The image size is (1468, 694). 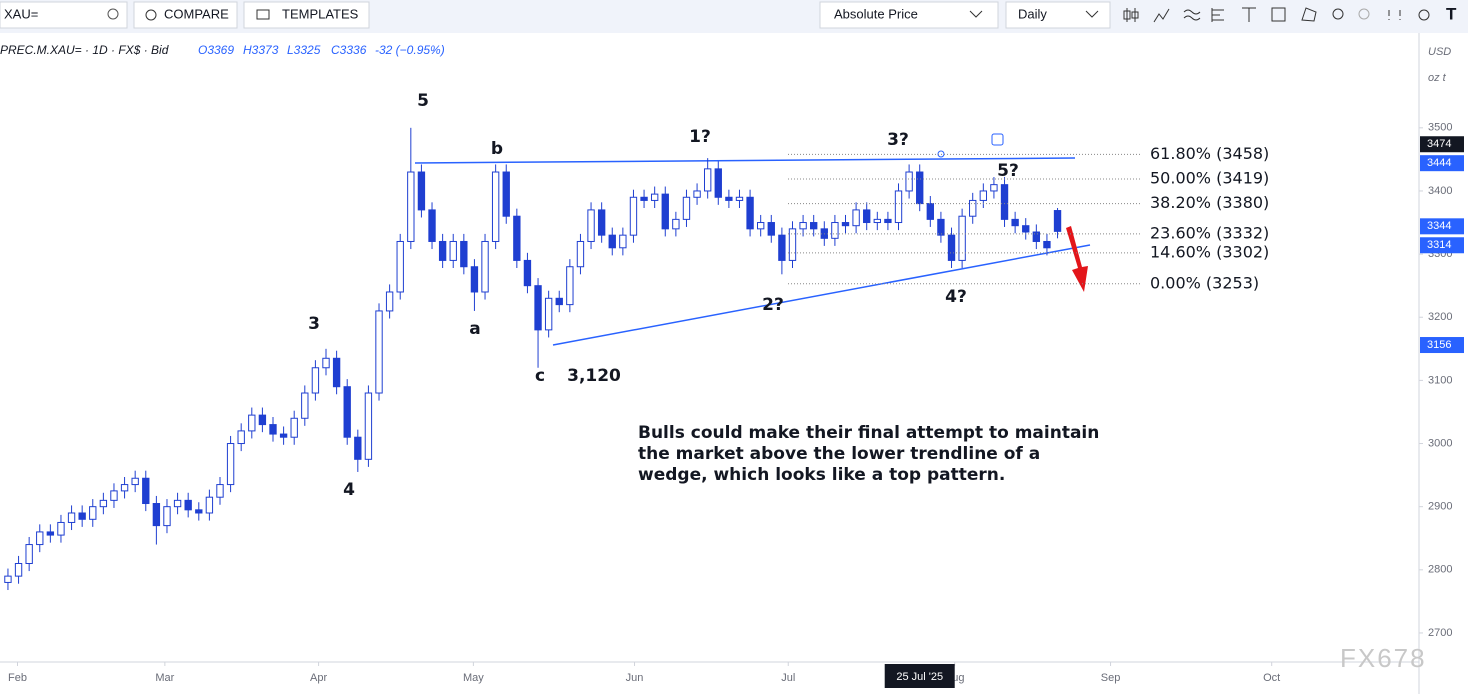 I want to click on templates-button, so click(x=306, y=15).